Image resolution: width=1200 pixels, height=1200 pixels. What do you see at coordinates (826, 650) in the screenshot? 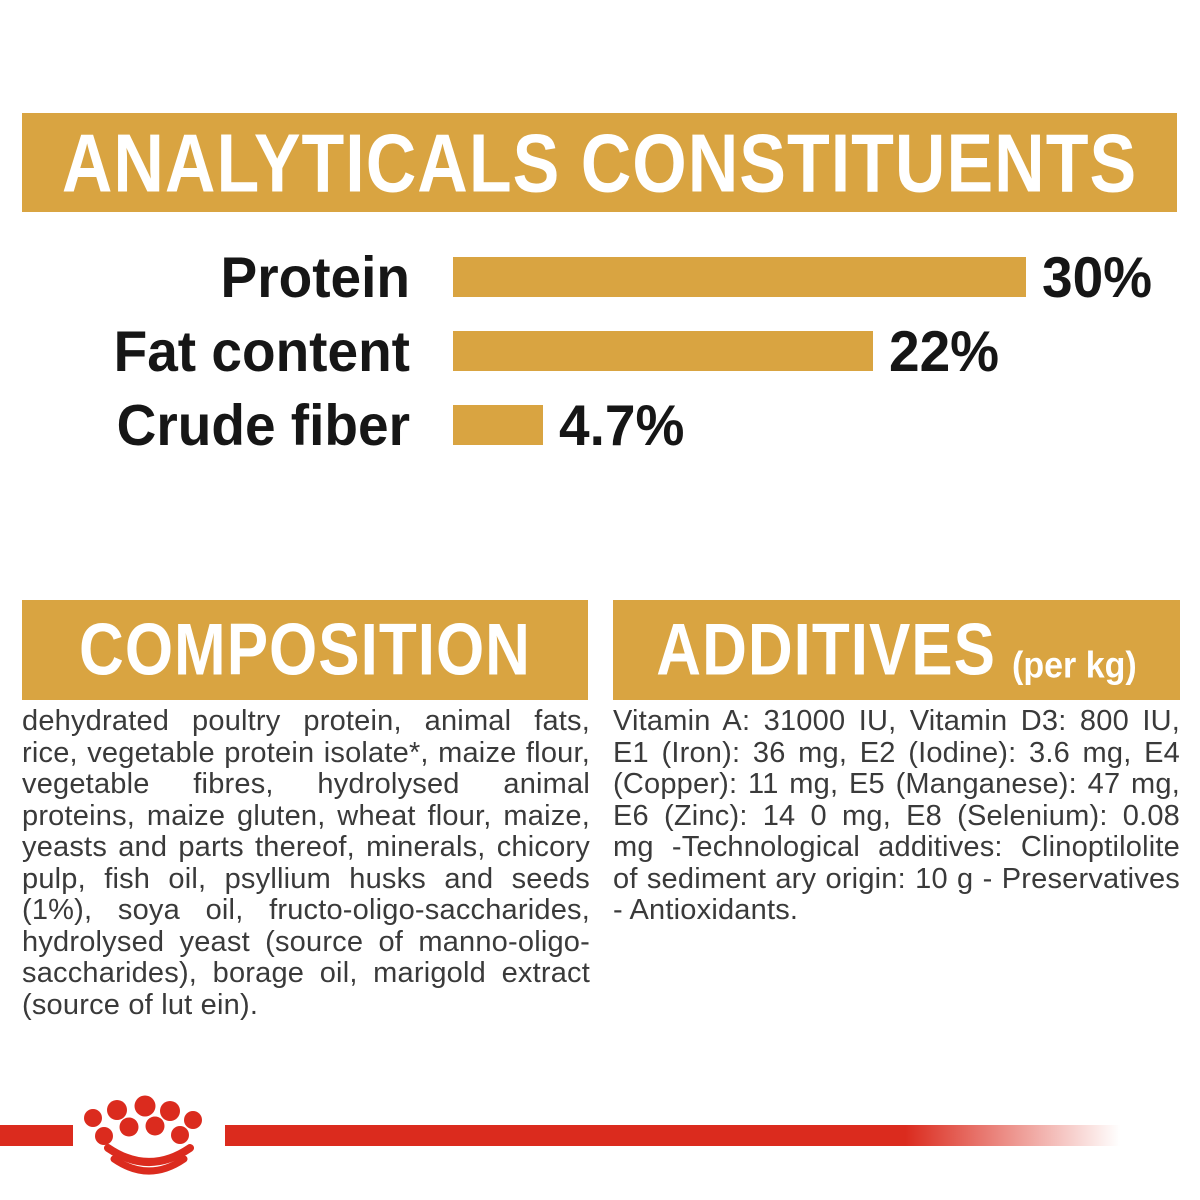
I see `additives-heading: ADDITIVES` at bounding box center [826, 650].